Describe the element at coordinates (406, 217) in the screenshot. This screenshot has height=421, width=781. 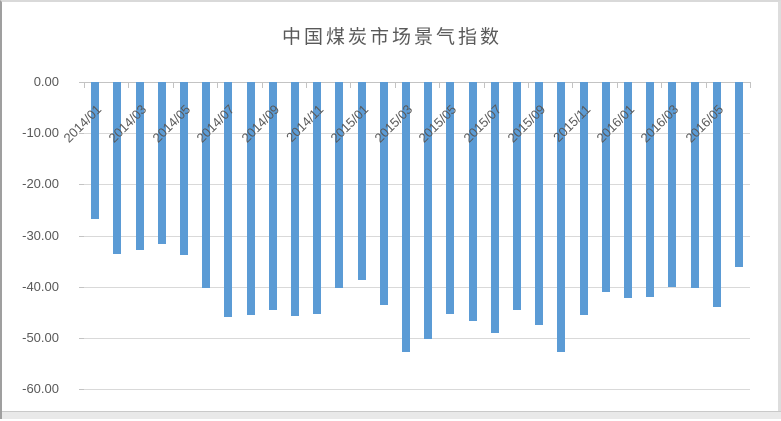
I see `bar-2015/03` at that location.